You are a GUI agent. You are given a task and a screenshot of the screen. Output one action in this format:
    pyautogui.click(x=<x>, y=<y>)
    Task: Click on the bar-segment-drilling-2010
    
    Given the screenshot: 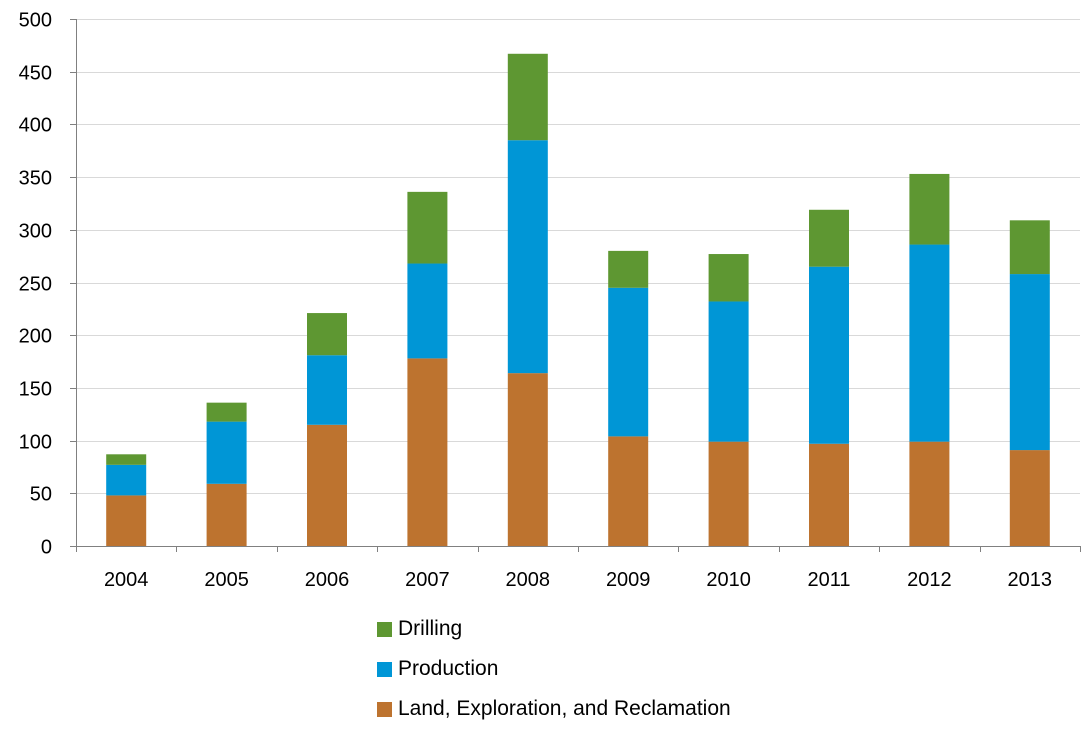 What is the action you would take?
    pyautogui.click(x=728, y=278)
    